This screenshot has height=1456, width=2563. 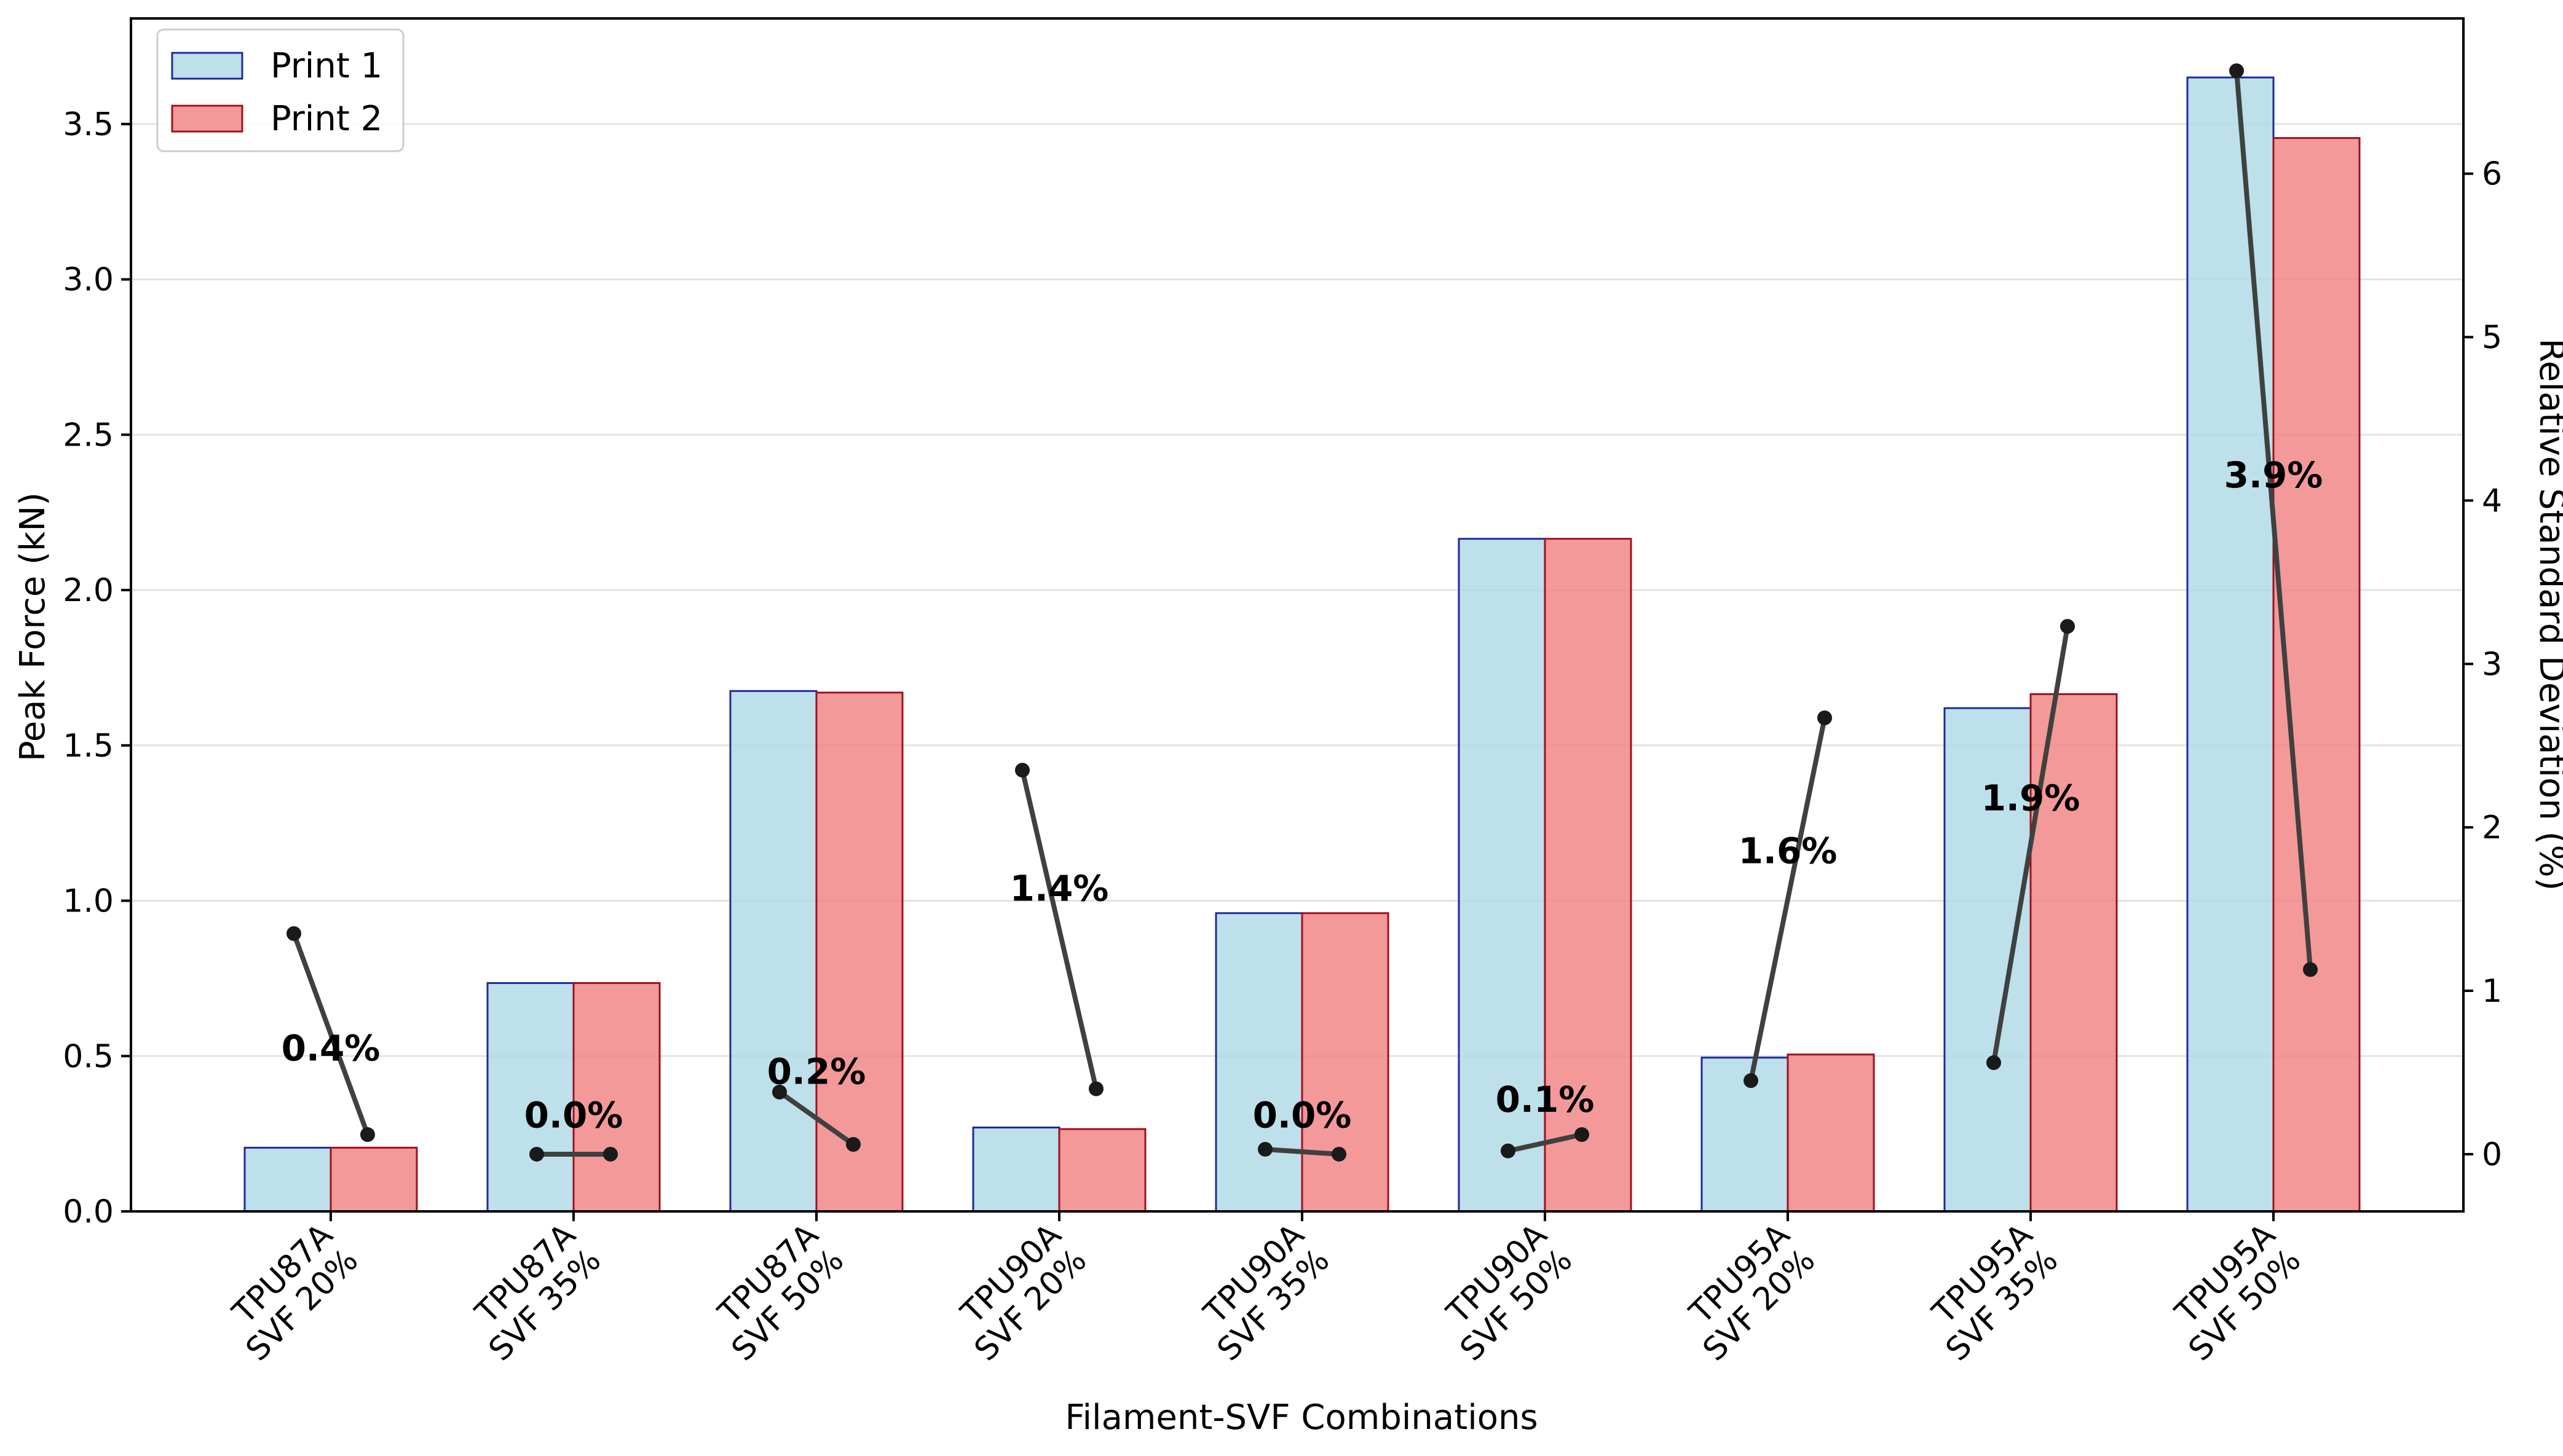 I want to click on rsd-label: 3.9%, so click(x=2273, y=475).